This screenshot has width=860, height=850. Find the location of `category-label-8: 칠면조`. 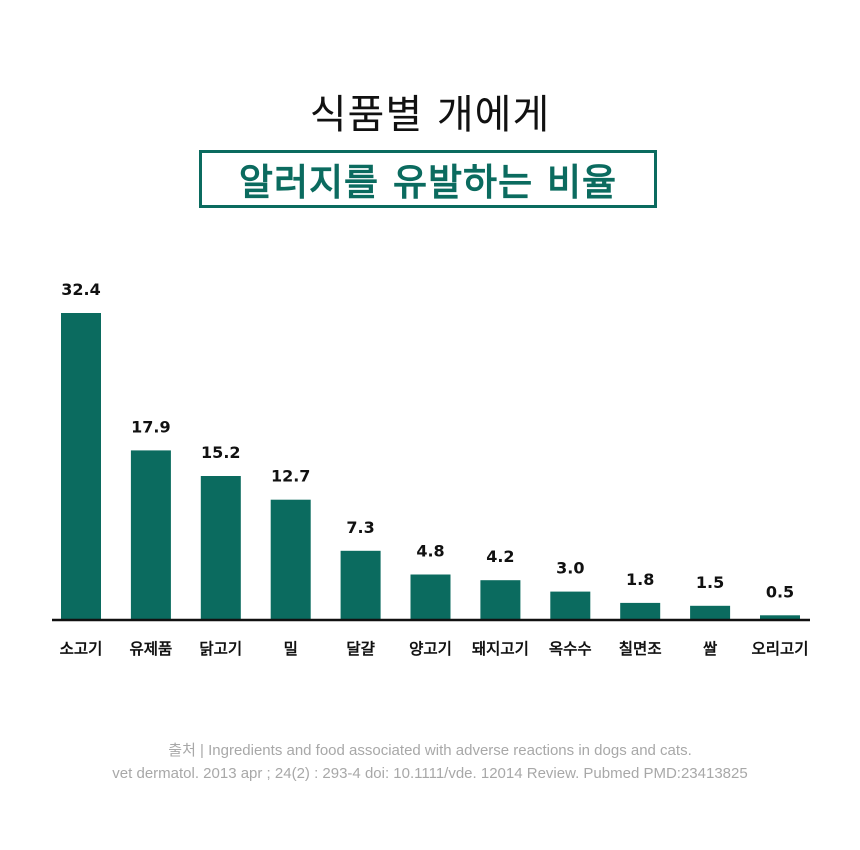

category-label-8: 칠면조 is located at coordinates (640, 649).